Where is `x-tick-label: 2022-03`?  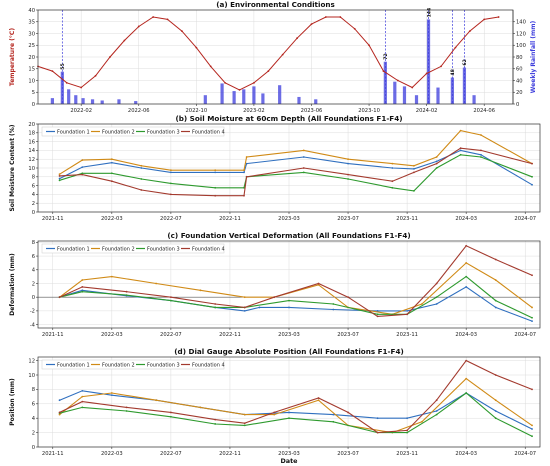 x-tick-label: 2022-03 is located at coordinates (112, 219).